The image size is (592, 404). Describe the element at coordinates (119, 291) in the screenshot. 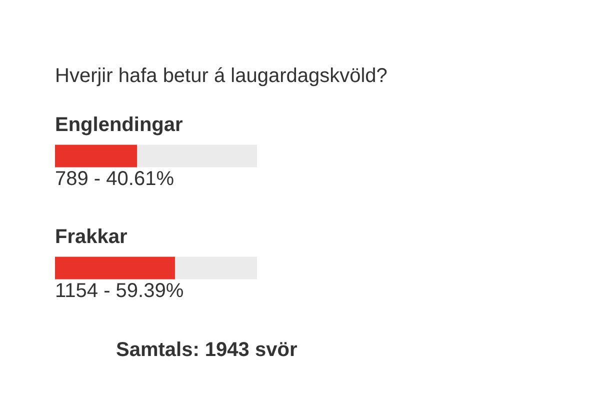

I see `data-label: 1154 - 59.39%` at that location.